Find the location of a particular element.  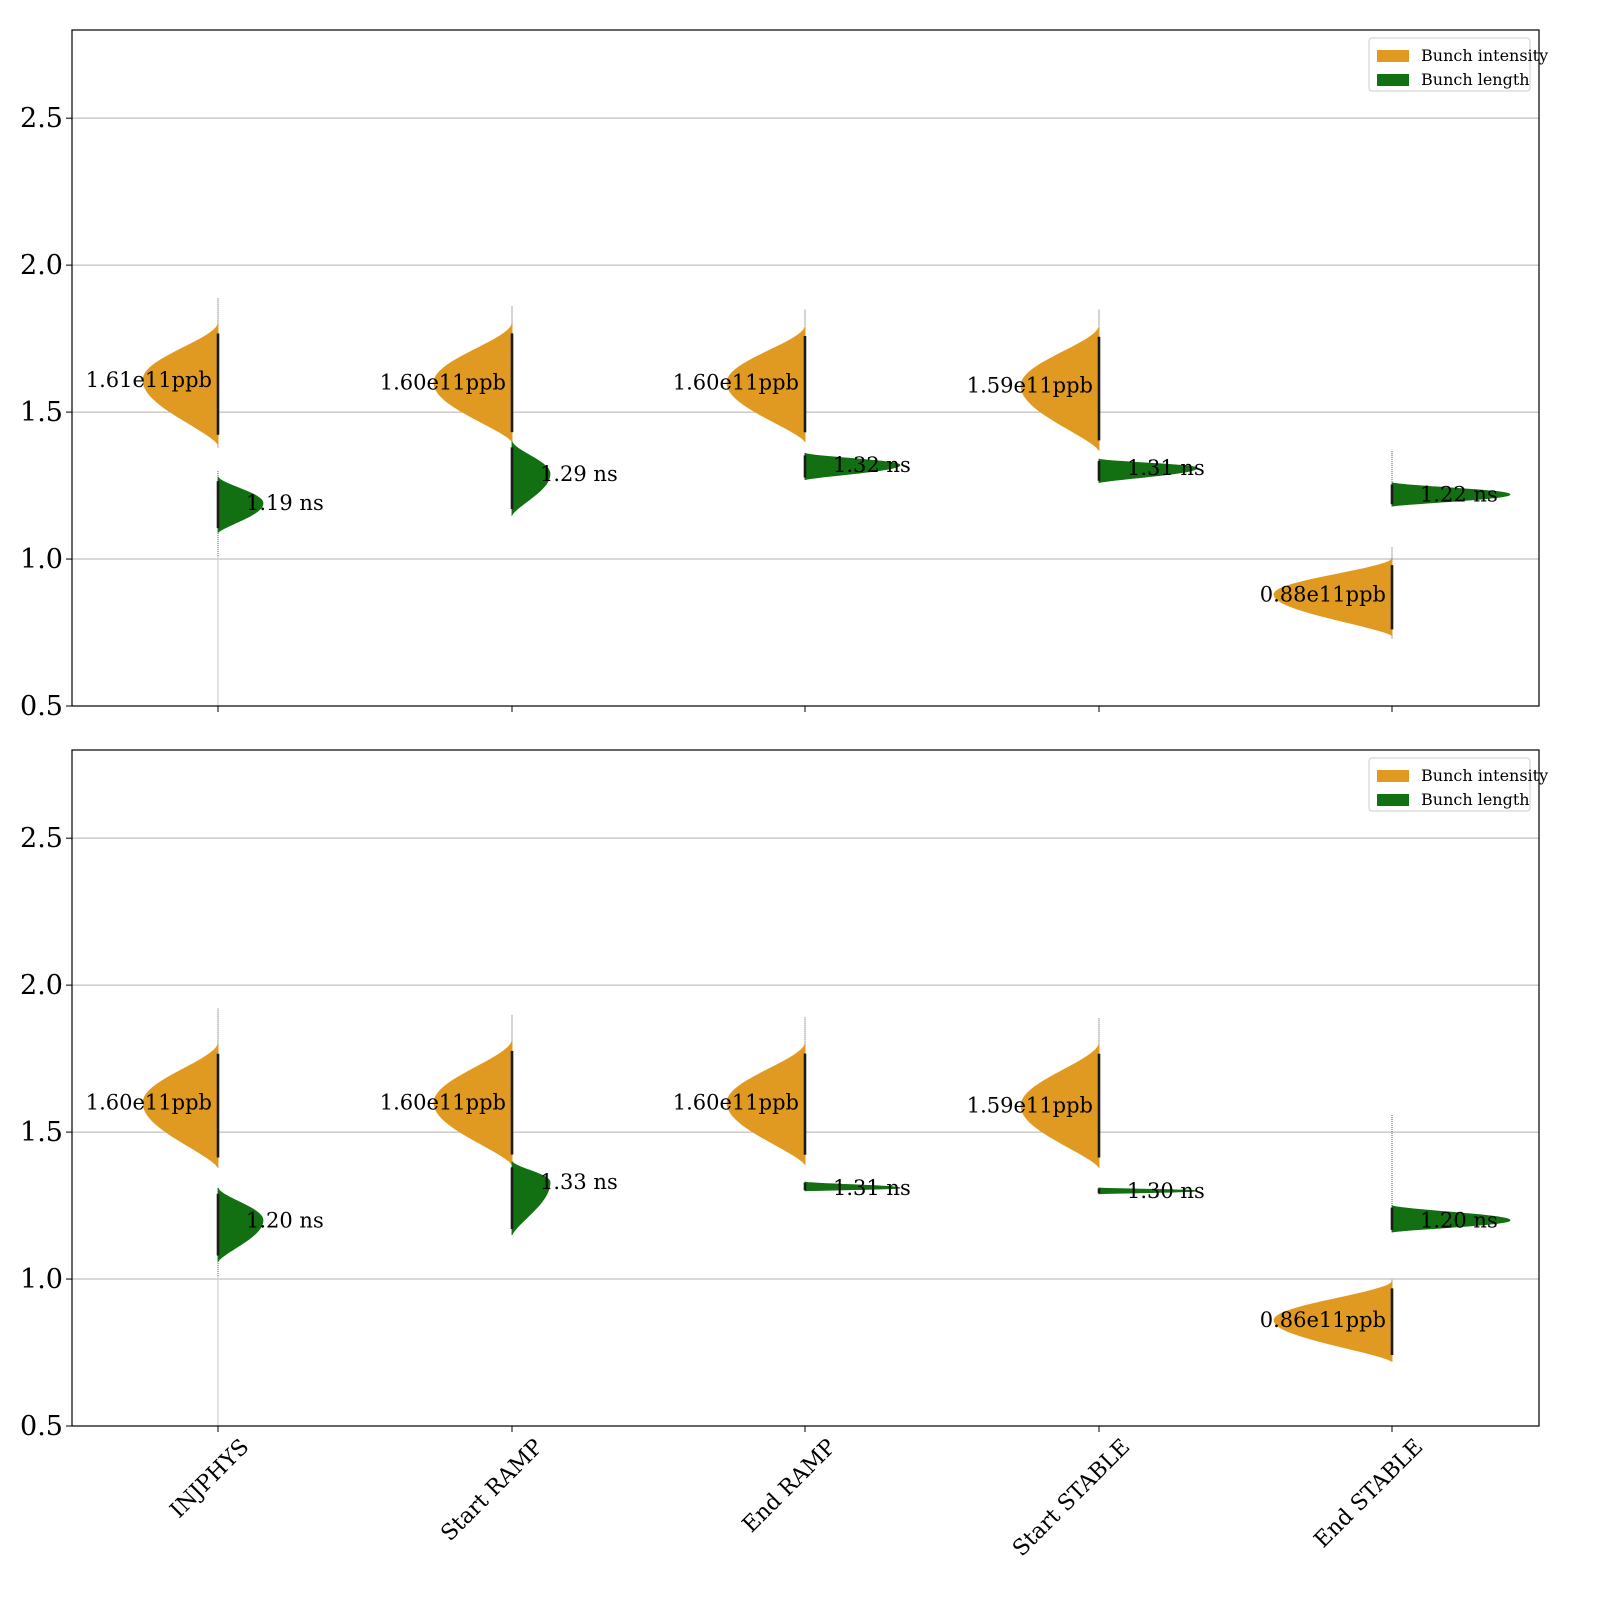

intensity-median-label: 1.61e11ppb is located at coordinates (149, 380).